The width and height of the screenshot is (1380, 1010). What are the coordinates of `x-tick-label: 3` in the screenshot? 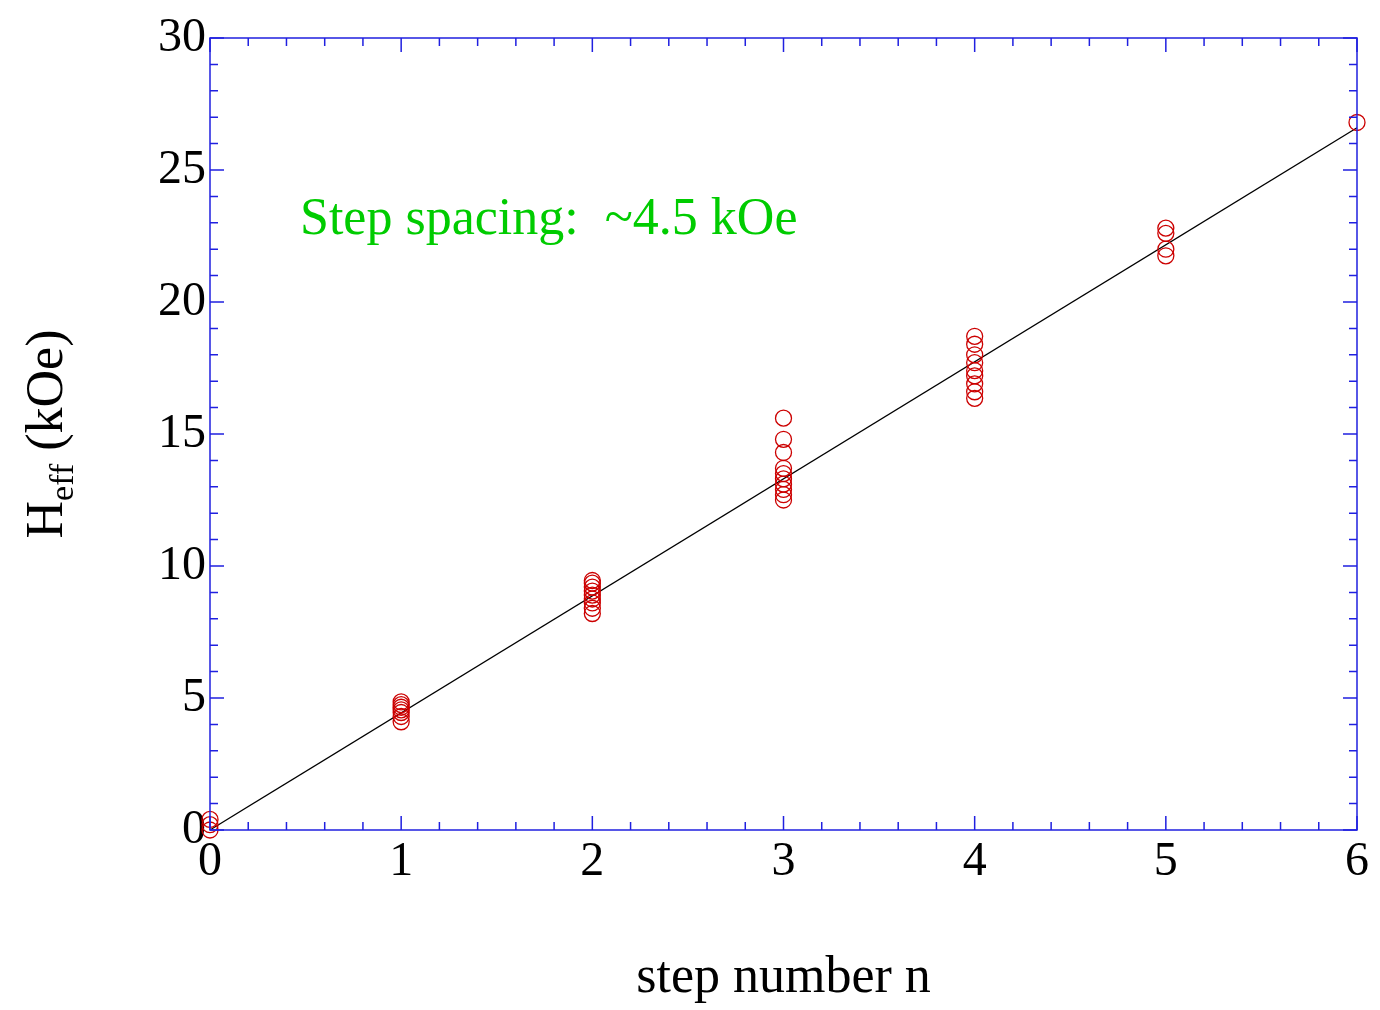 It's located at (783, 859).